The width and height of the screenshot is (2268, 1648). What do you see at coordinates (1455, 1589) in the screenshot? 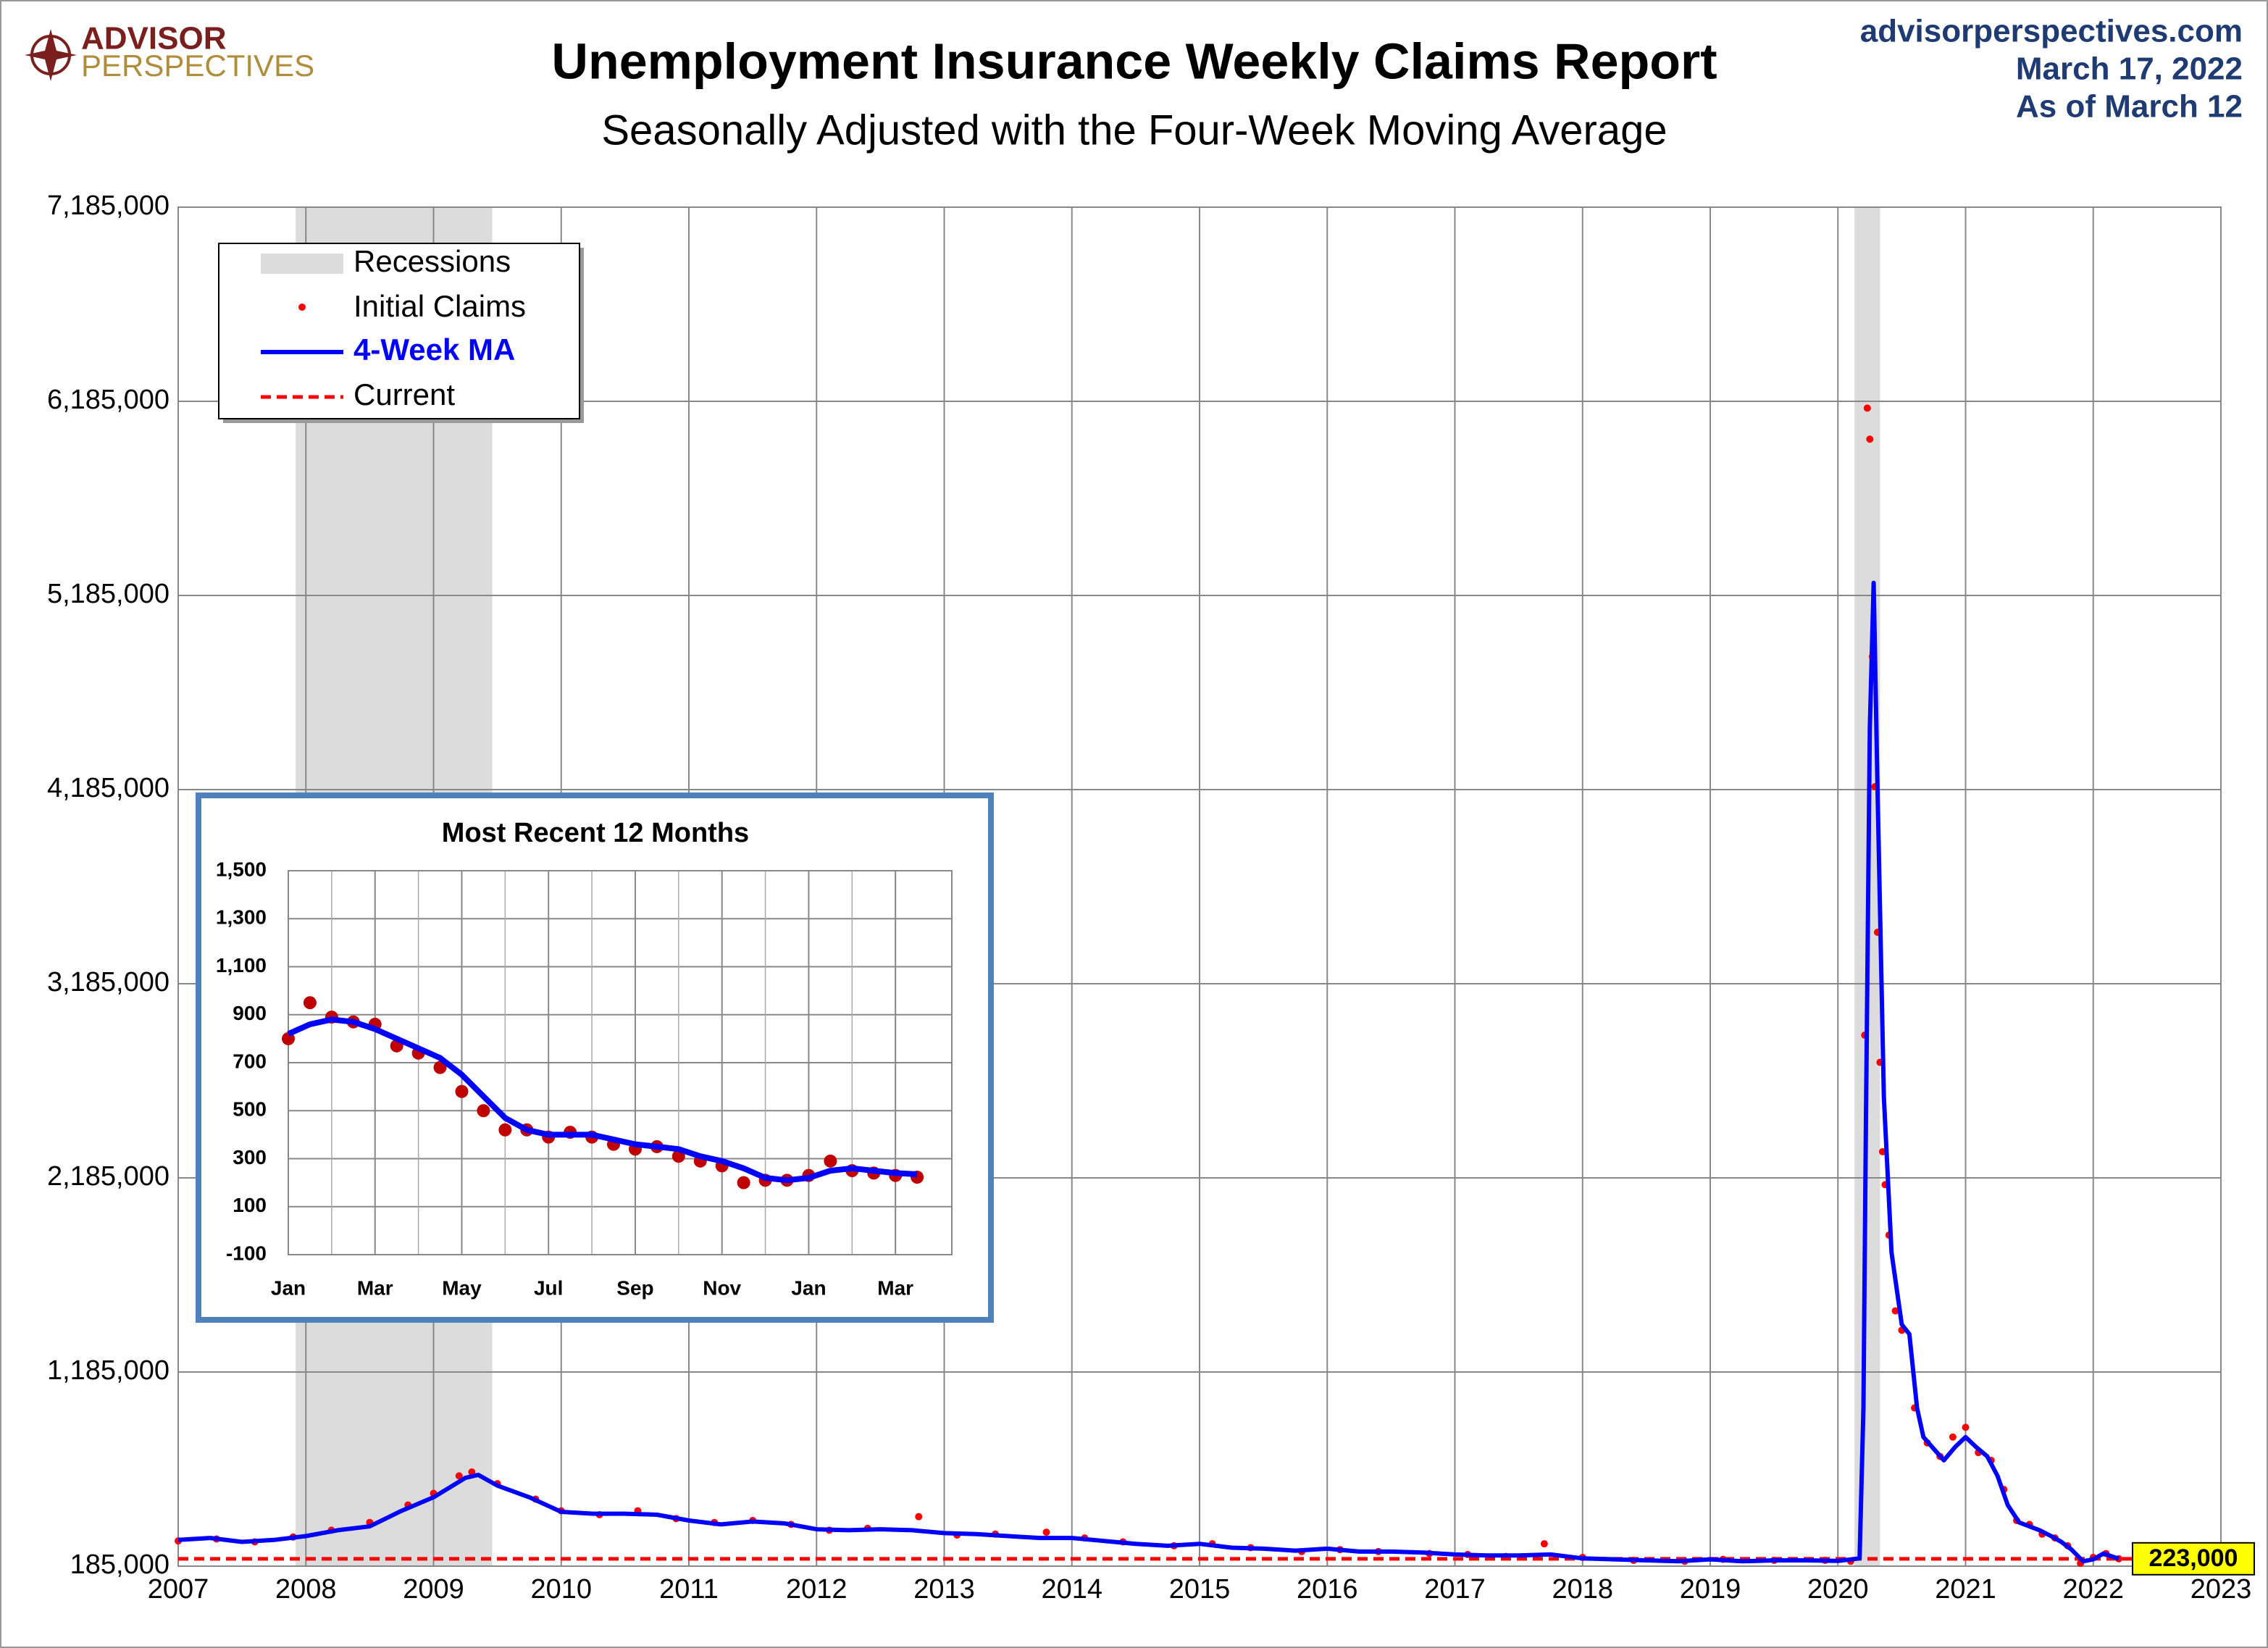
I see `x-tick-label: 2017` at bounding box center [1455, 1589].